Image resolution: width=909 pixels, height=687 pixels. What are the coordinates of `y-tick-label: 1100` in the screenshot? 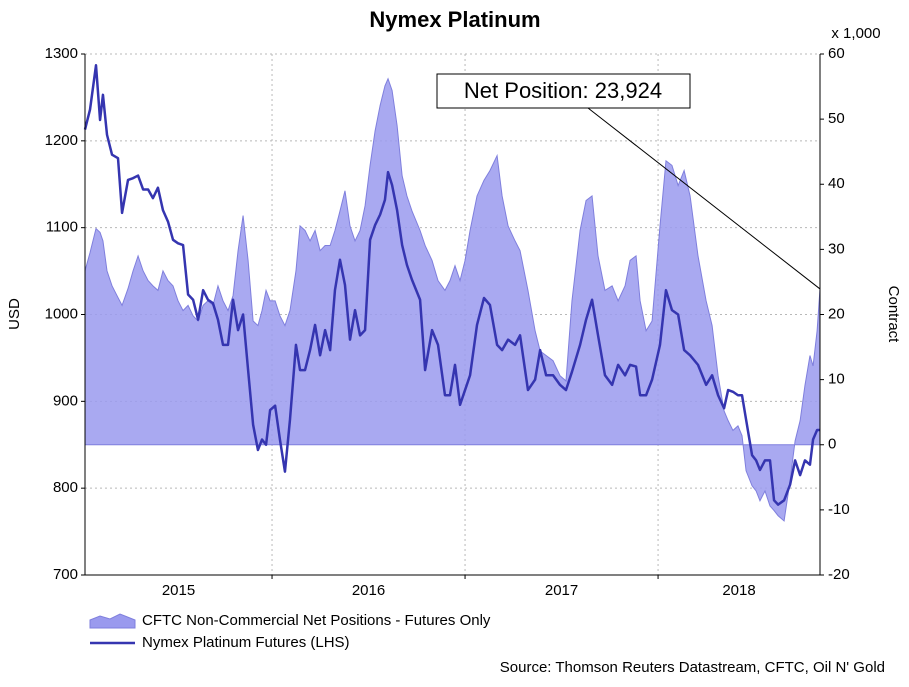 It's located at (62, 227).